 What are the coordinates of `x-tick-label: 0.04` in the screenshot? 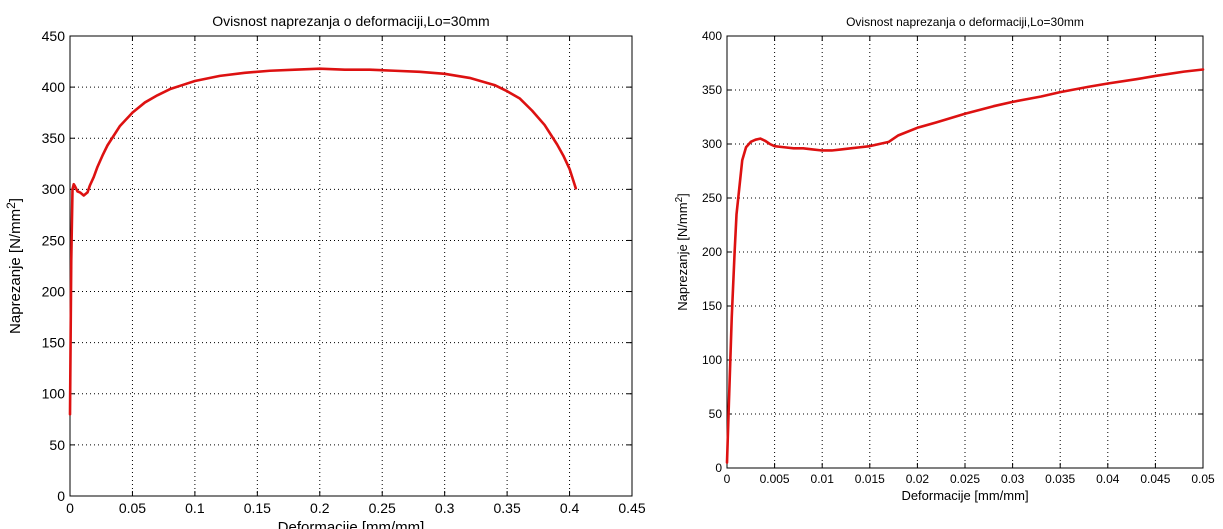 It's located at (1108, 479).